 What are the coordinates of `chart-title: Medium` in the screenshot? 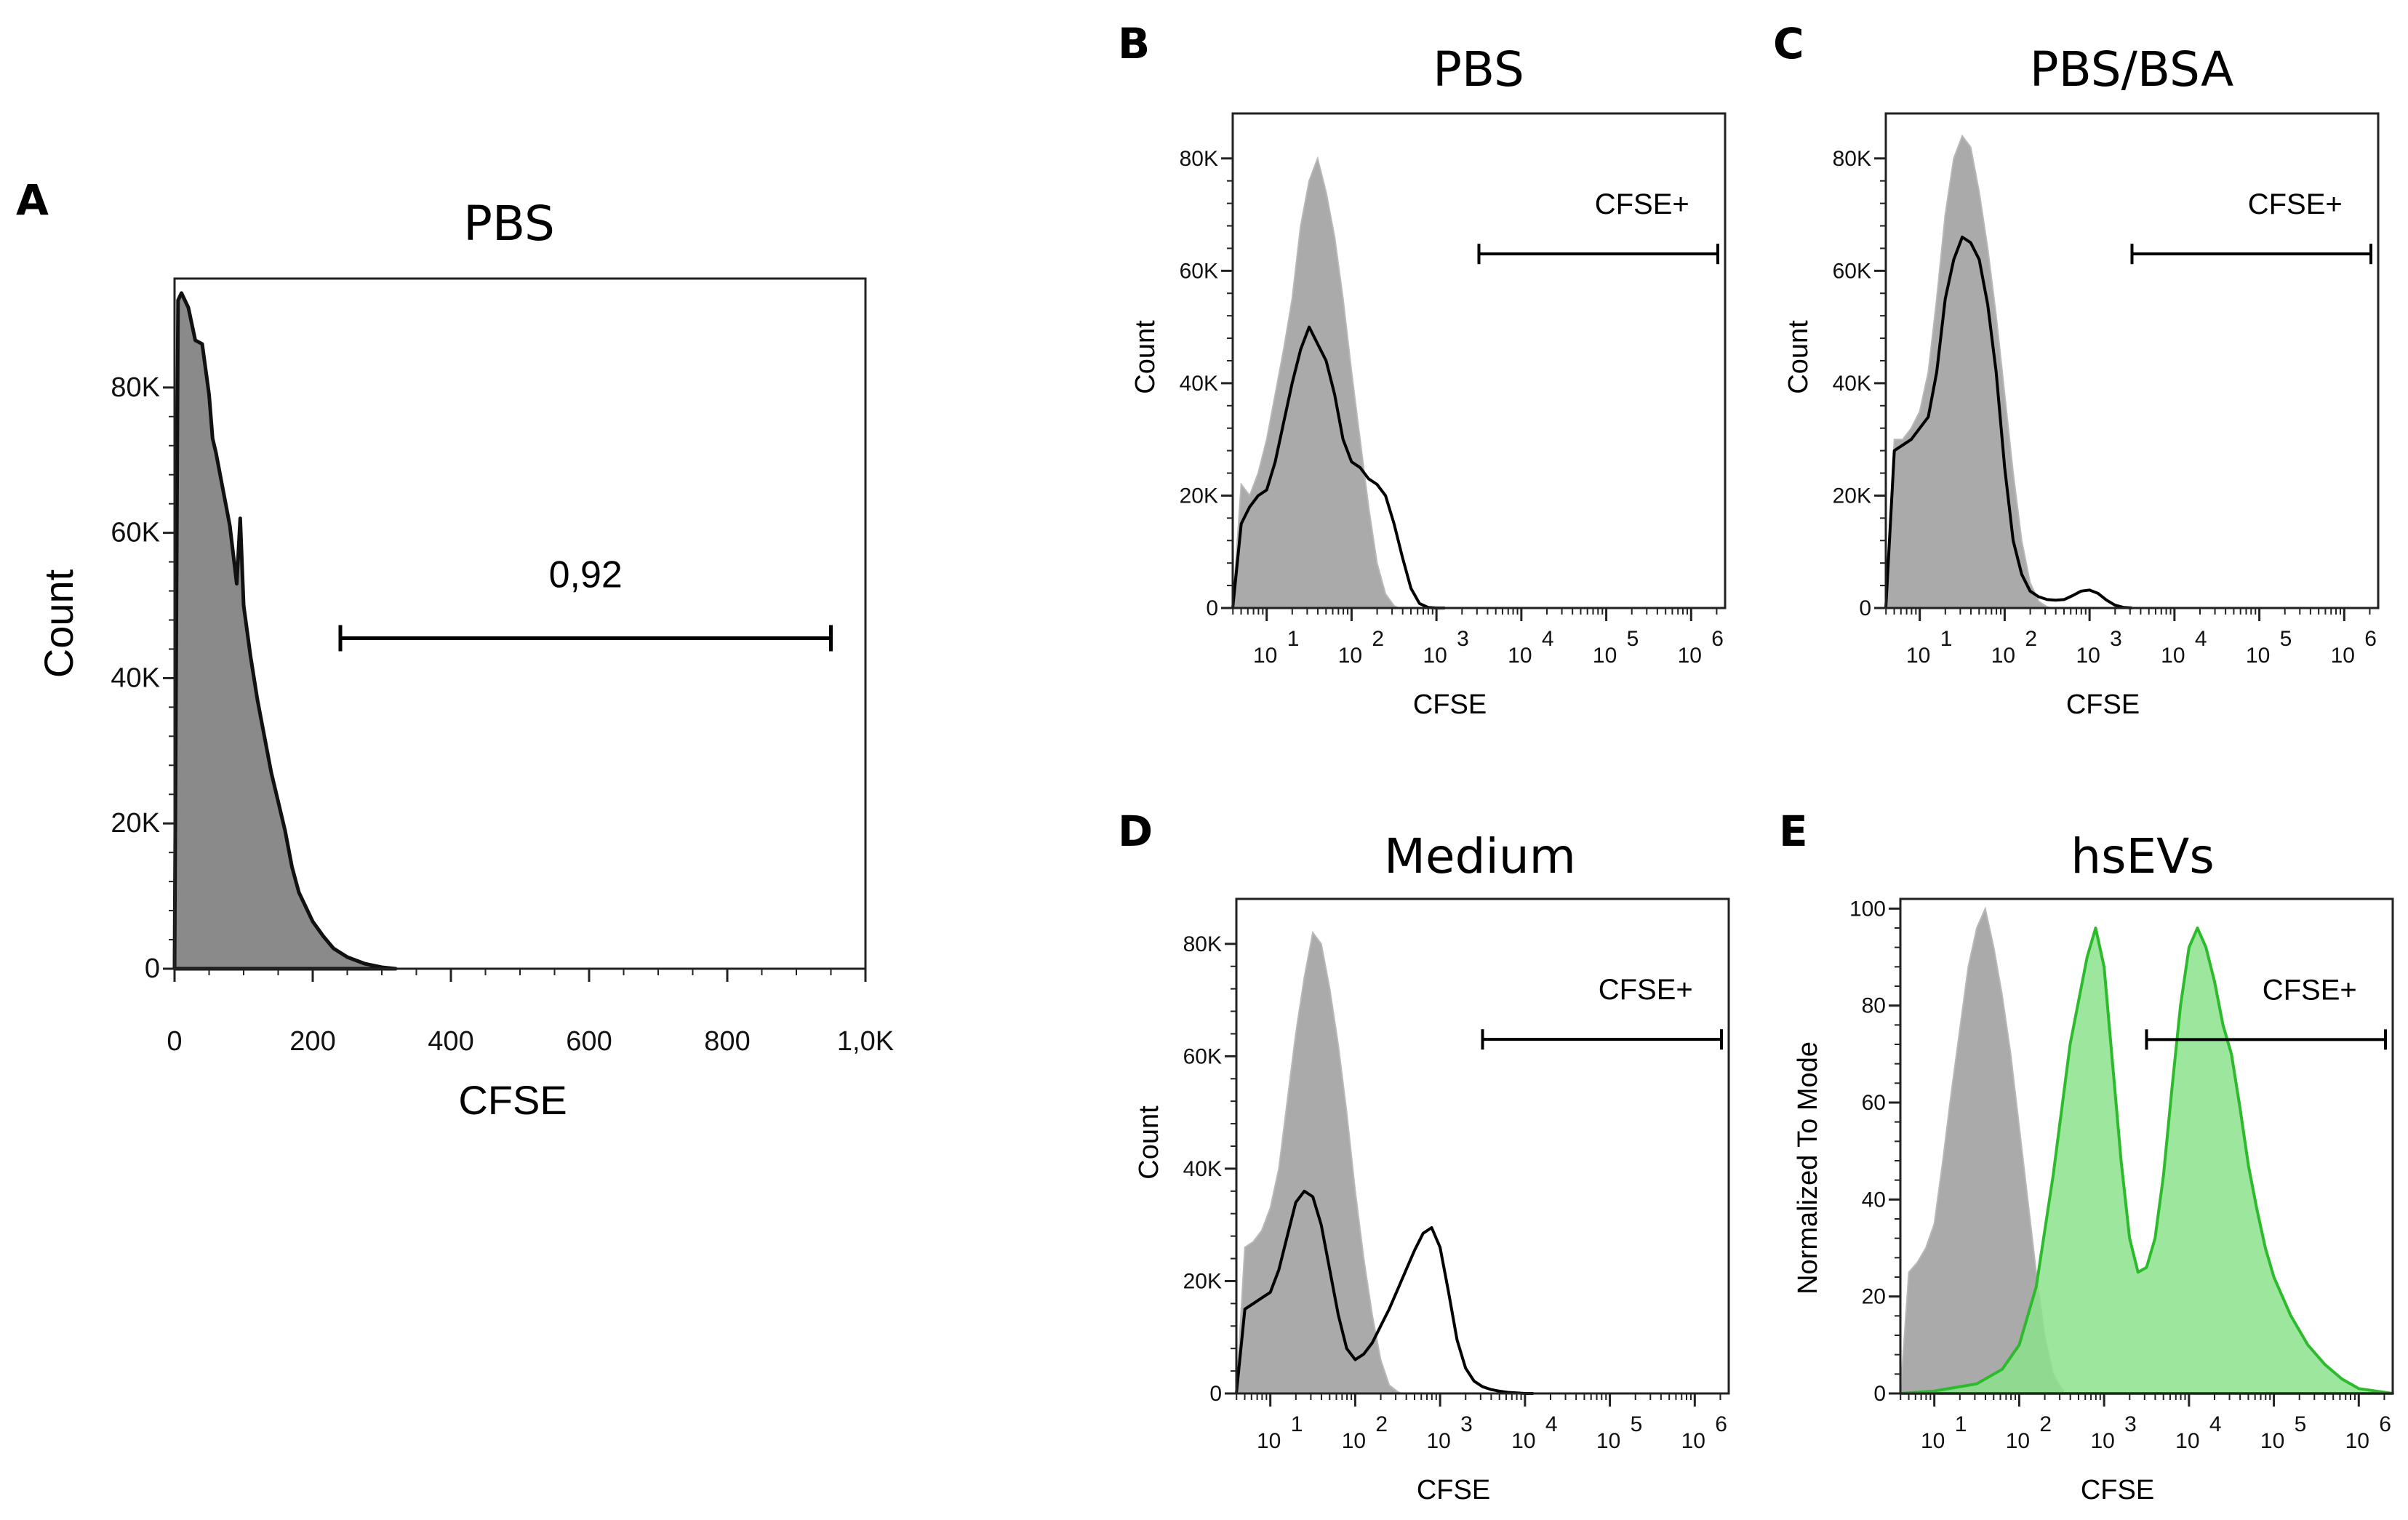 It's located at (1480, 856).